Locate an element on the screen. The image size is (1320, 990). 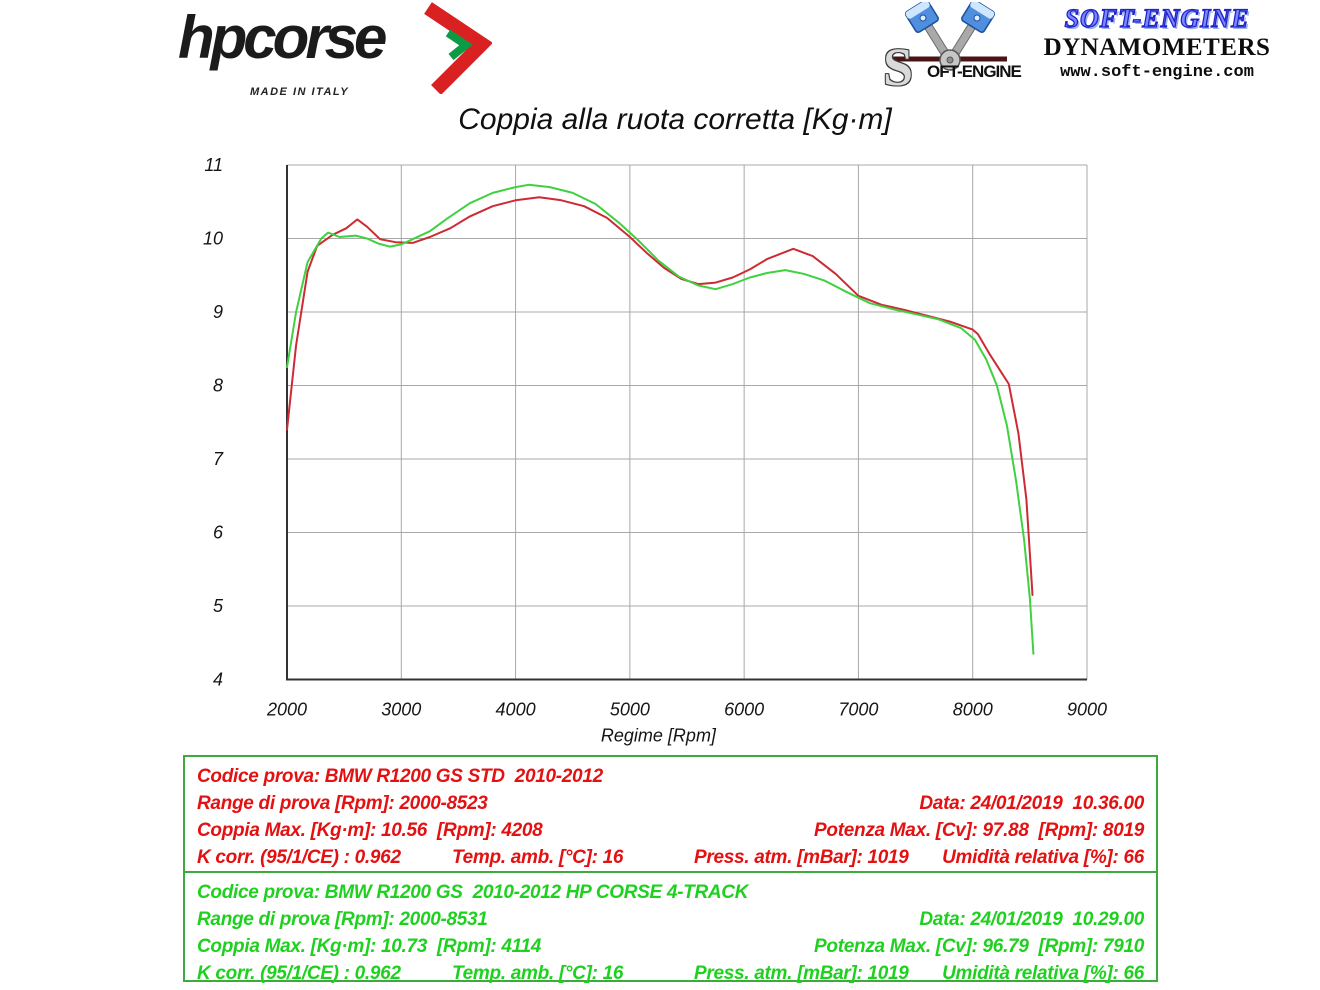
softengine-subtitle: DYNAMOMETERS is located at coordinates (1157, 47).